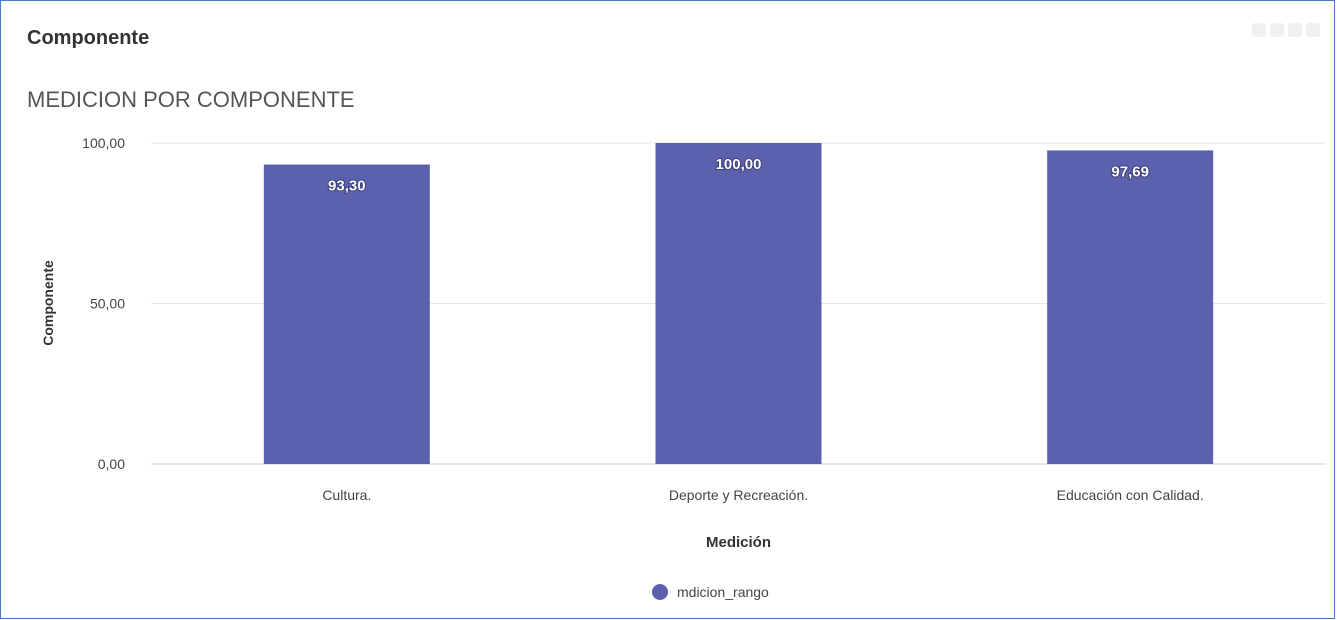  What do you see at coordinates (1313, 30) in the screenshot?
I see `expand-icon` at bounding box center [1313, 30].